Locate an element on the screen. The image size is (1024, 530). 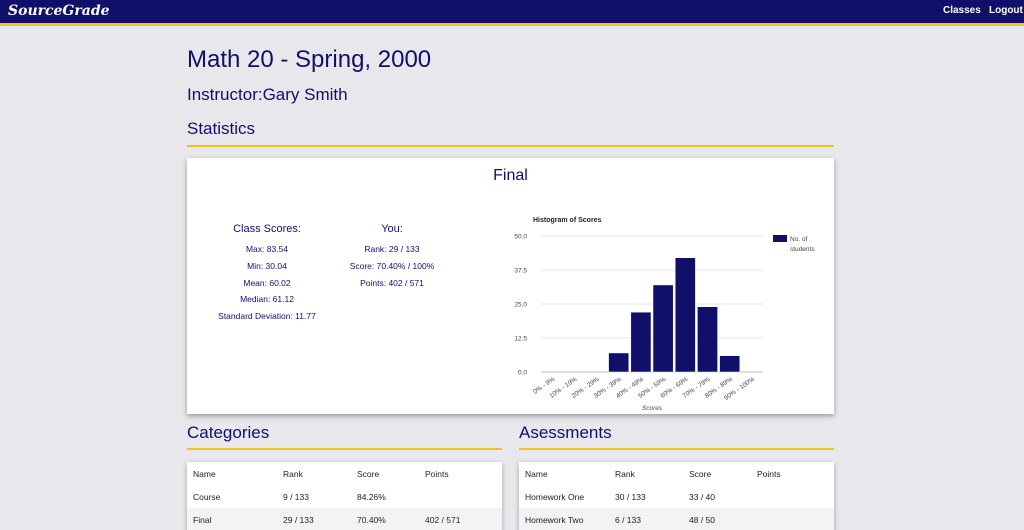
assessments-header-row: Name Rank Score Points is located at coordinates (676, 473).